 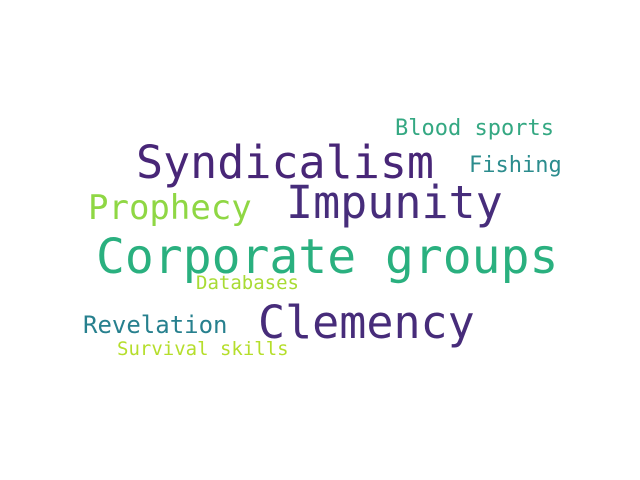 What do you see at coordinates (285, 162) in the screenshot?
I see `word-syndicalism: Syndicalism` at bounding box center [285, 162].